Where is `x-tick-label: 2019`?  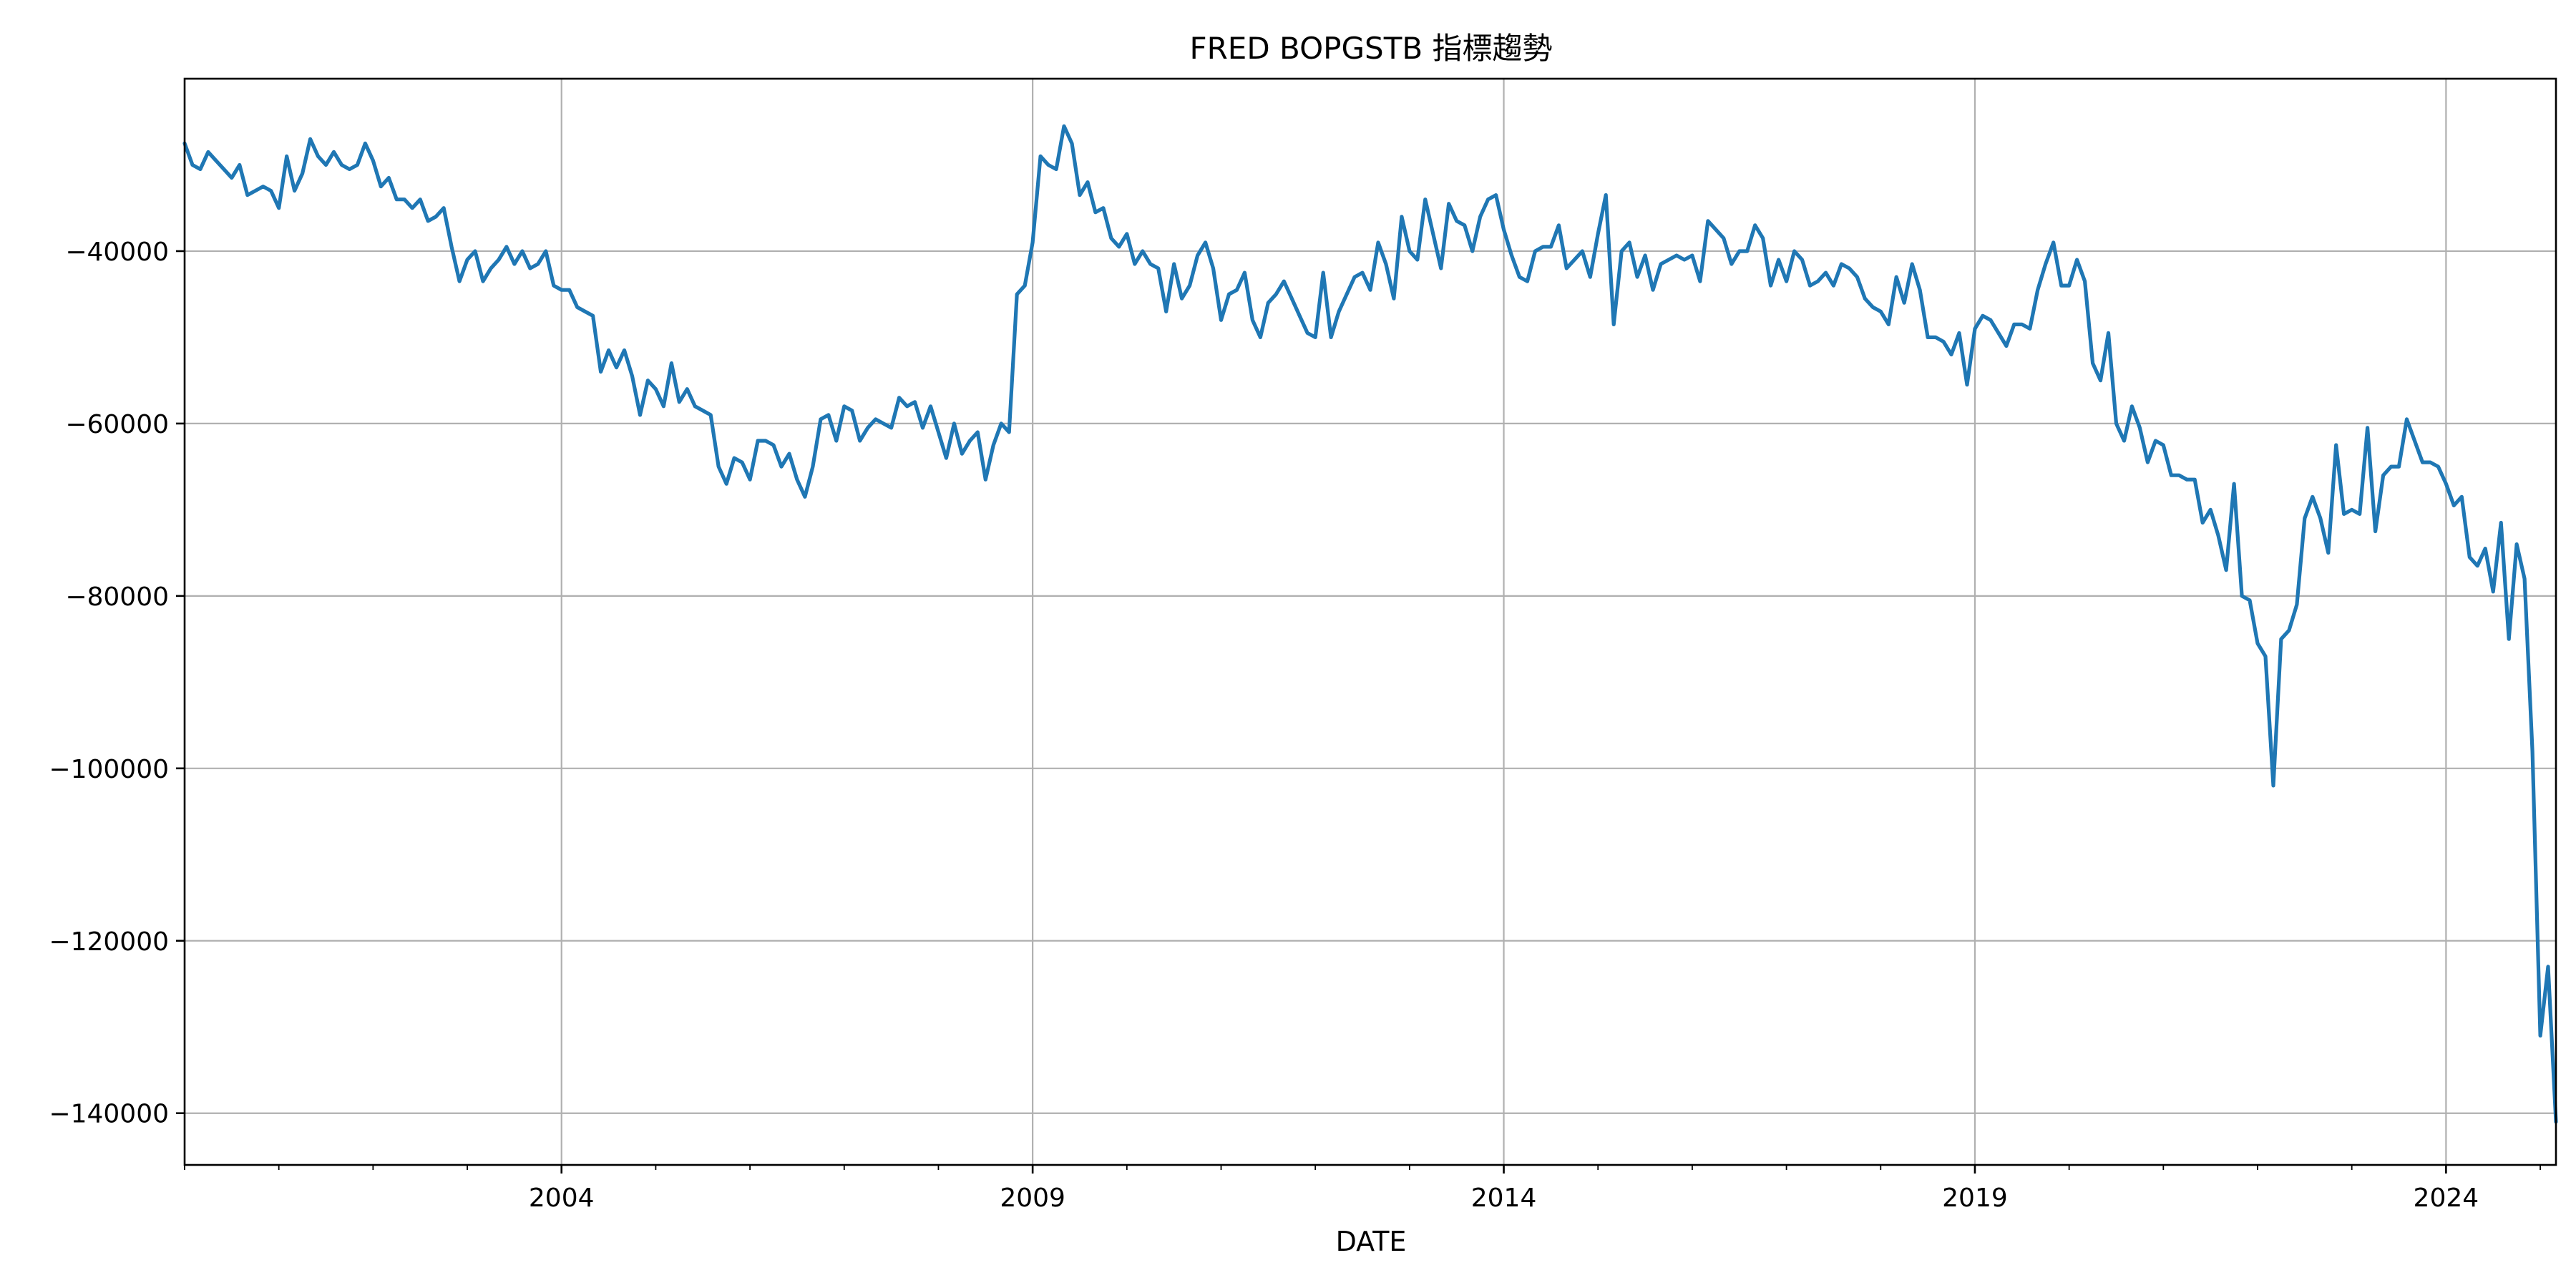 x-tick-label: 2019 is located at coordinates (1975, 1198).